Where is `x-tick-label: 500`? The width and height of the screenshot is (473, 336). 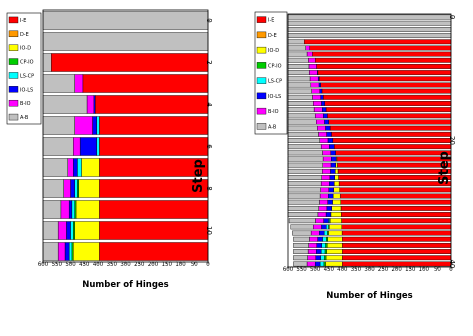 x-tick-label: 500 is located at coordinates (315, 269).